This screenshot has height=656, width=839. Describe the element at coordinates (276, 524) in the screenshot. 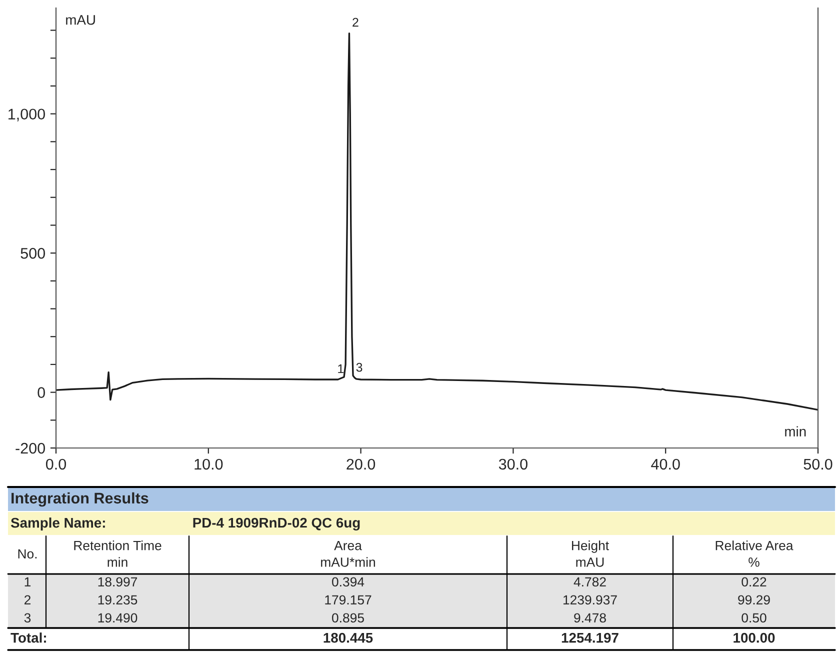

I see `text: PD-4 1909RnD-02 QC 6ug` at that location.